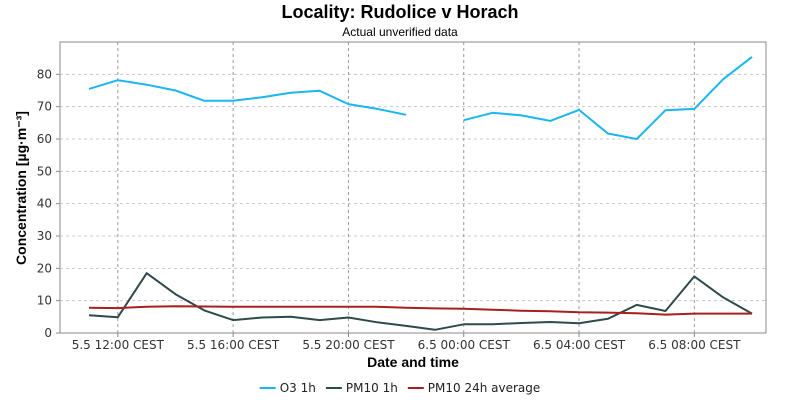 The height and width of the screenshot is (400, 800). Describe the element at coordinates (372, 388) in the screenshot. I see `legend-label: PM10 1h` at that location.